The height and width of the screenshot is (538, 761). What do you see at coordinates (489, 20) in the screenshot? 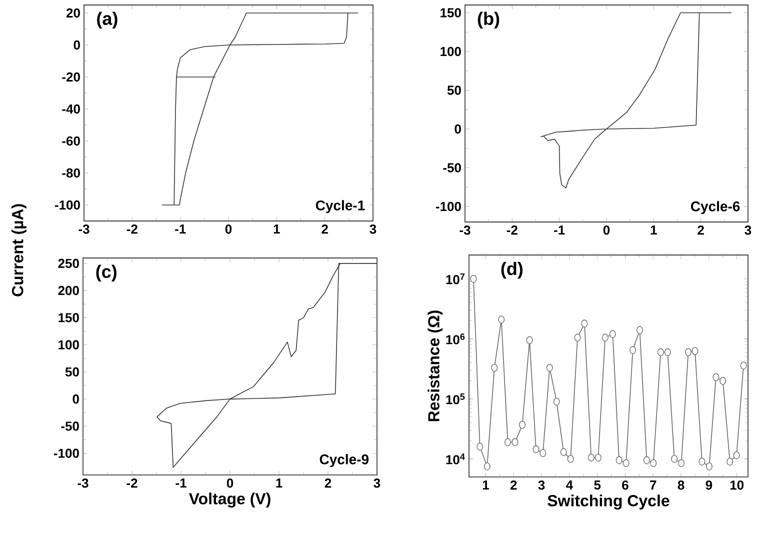
I see `annotation: (b)` at bounding box center [489, 20].